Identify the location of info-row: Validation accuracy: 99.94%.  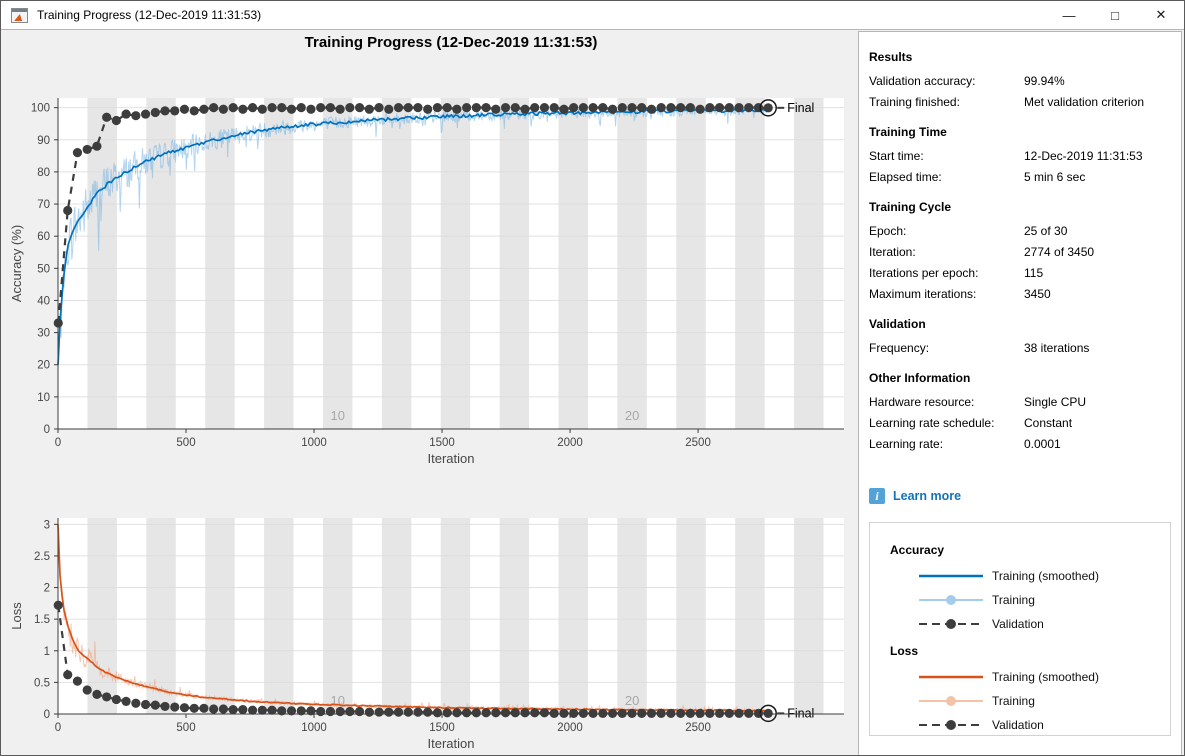
(1025, 80).